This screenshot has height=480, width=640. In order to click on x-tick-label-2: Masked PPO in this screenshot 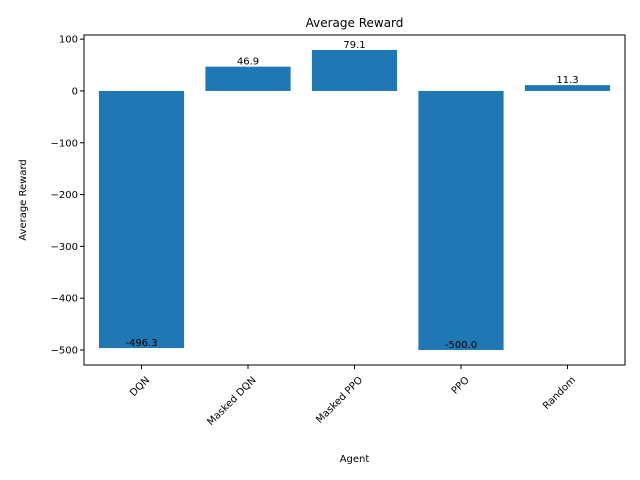, I will do `click(339, 400)`.